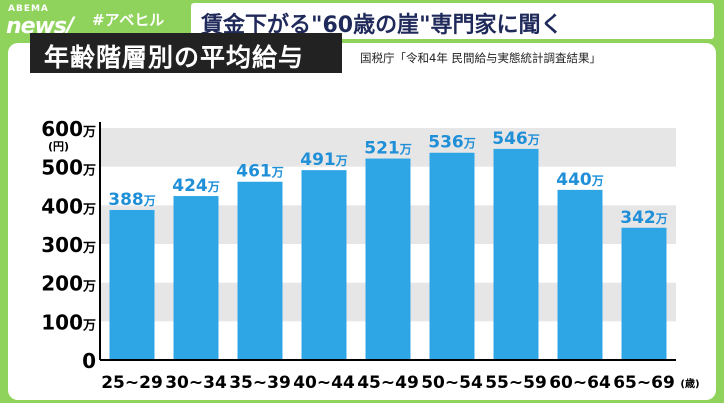 This screenshot has width=724, height=403. I want to click on x-tick-label: 45~49, so click(388, 383).